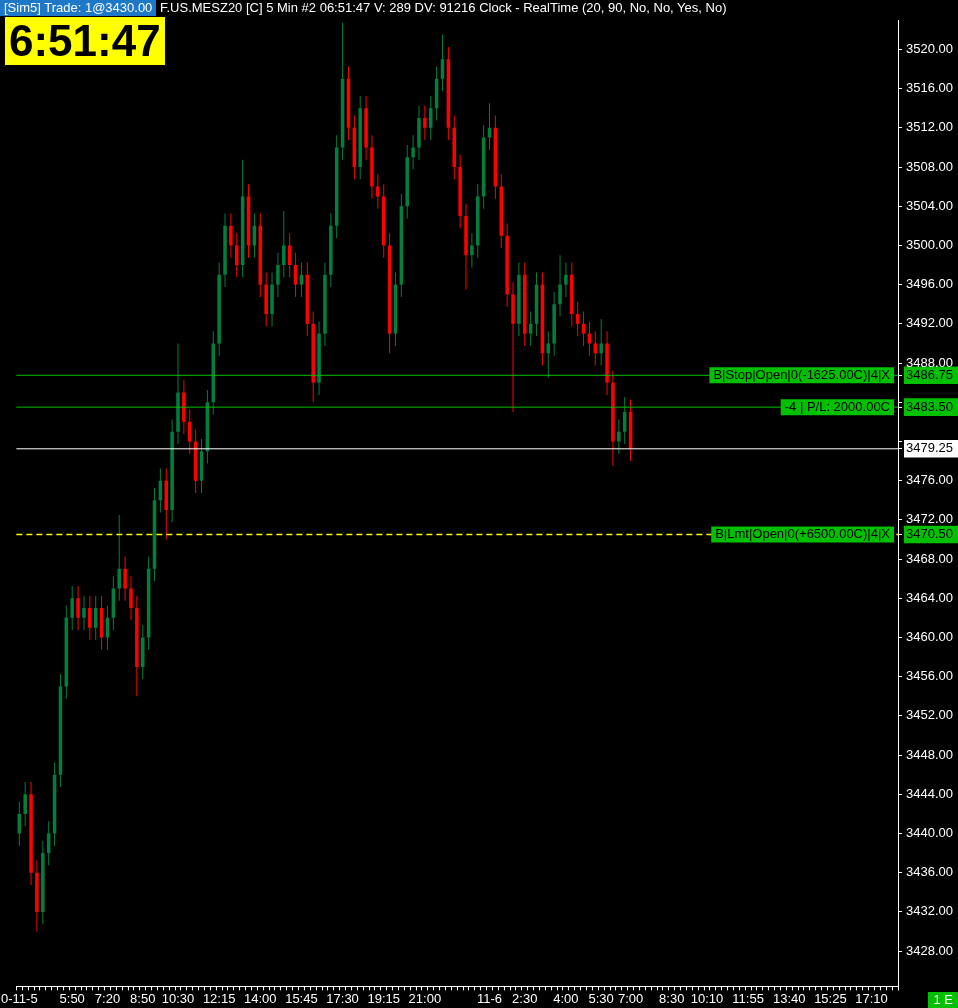  What do you see at coordinates (219, 998) in the screenshot?
I see `x-tick-label: 12:15` at bounding box center [219, 998].